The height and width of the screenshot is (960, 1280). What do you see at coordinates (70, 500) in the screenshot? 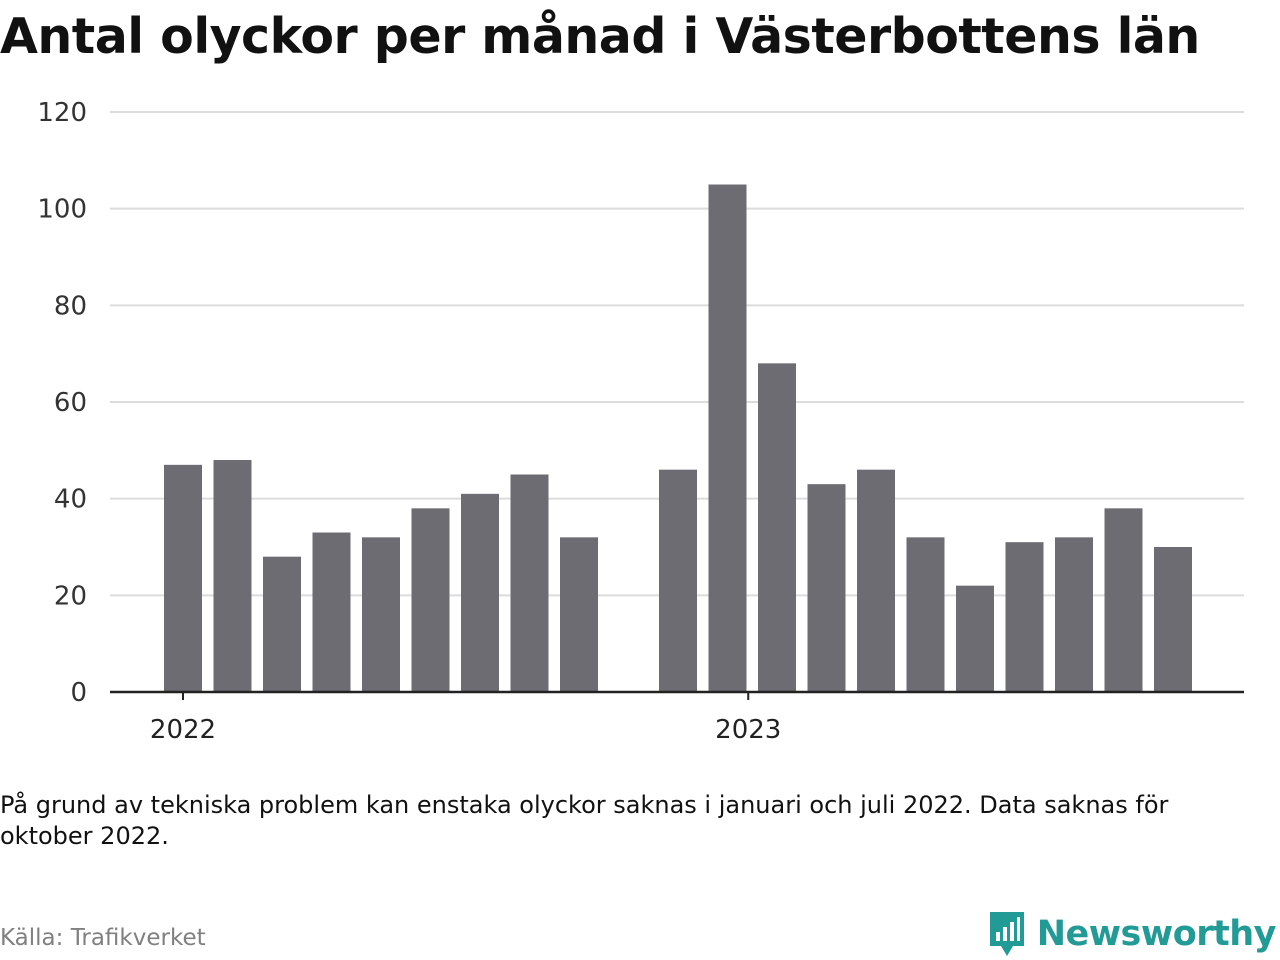
I see `y-tick-label: 40` at bounding box center [70, 500].